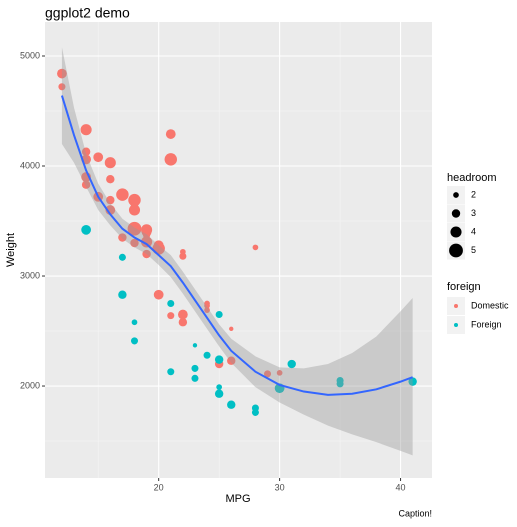 The height and width of the screenshot is (527, 517). Describe the element at coordinates (30, 275) in the screenshot. I see `y-tick-label: 3000` at that location.